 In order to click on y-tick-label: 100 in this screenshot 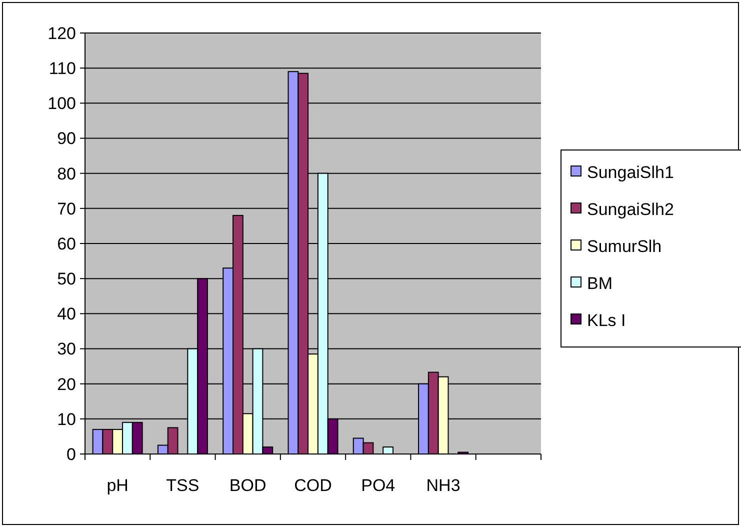, I will do `click(62, 104)`.